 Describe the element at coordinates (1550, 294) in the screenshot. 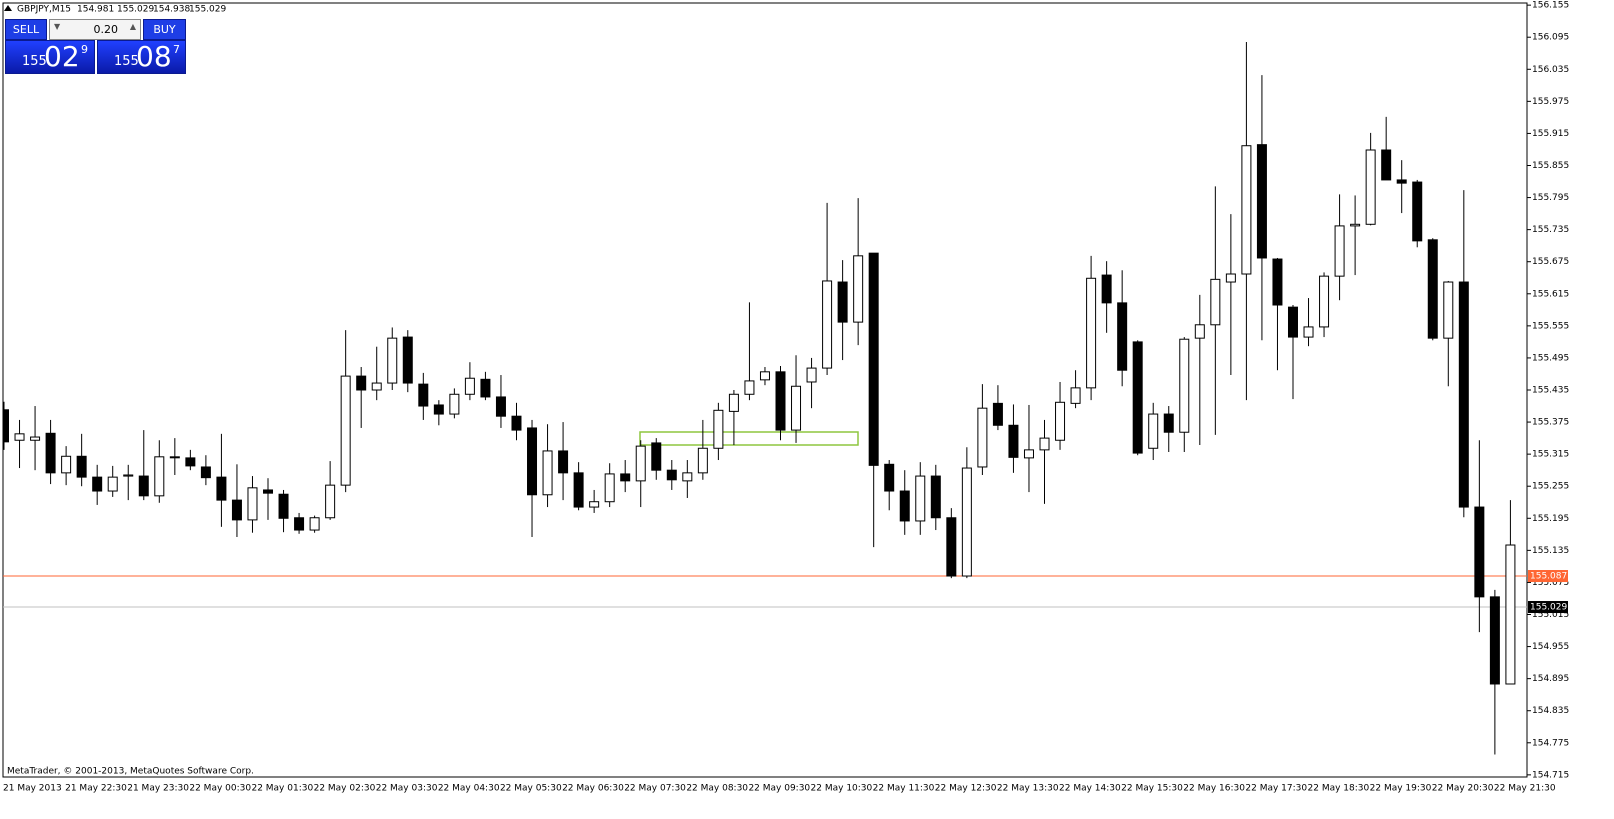

I see `y-tick-label: 155.615` at that location.